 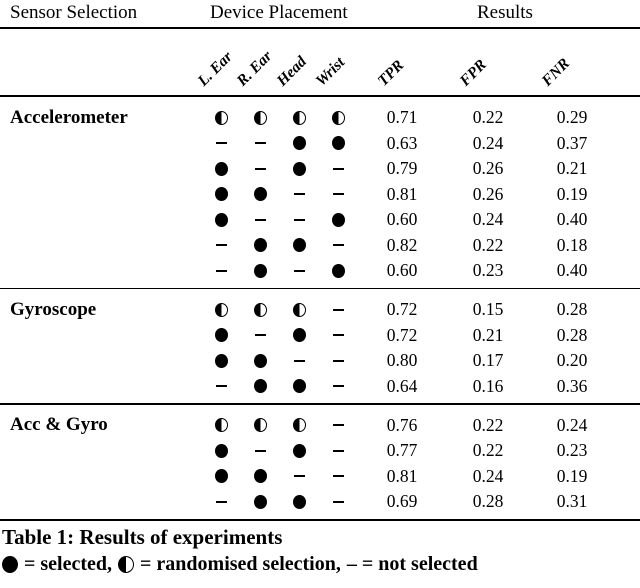 I want to click on fpr-value: 0.23, so click(x=488, y=270).